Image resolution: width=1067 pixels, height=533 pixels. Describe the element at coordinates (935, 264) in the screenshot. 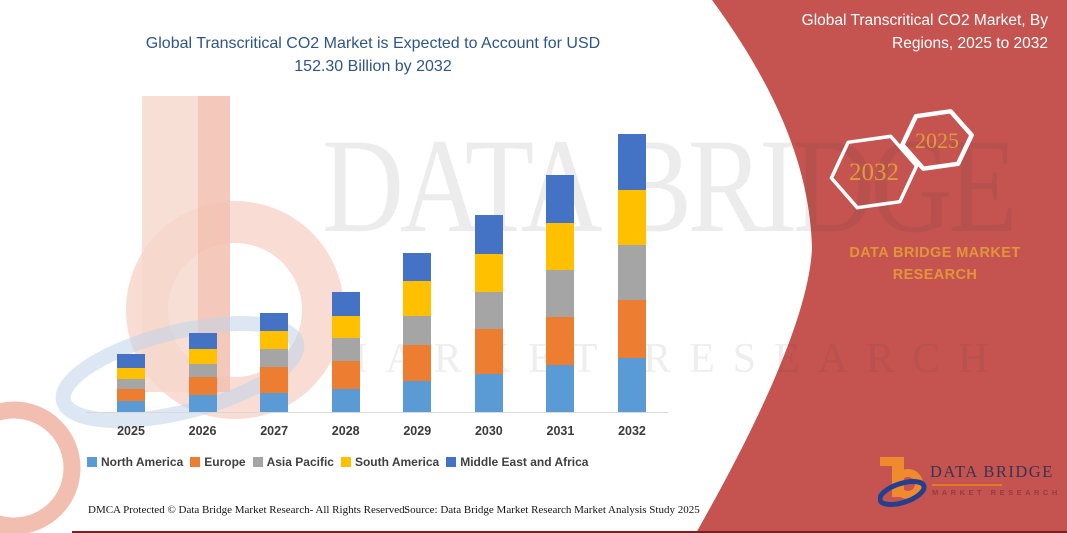

I see `panel-brand-text: DATA BRIDGE MARKET RESEARCH` at that location.